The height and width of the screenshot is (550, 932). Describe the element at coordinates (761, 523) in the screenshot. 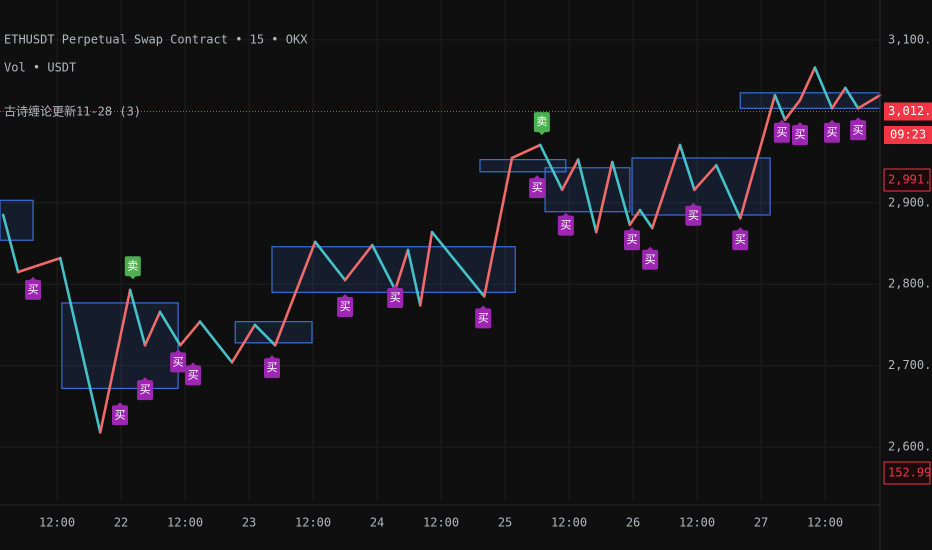

I see `x-tick-label: 27` at that location.